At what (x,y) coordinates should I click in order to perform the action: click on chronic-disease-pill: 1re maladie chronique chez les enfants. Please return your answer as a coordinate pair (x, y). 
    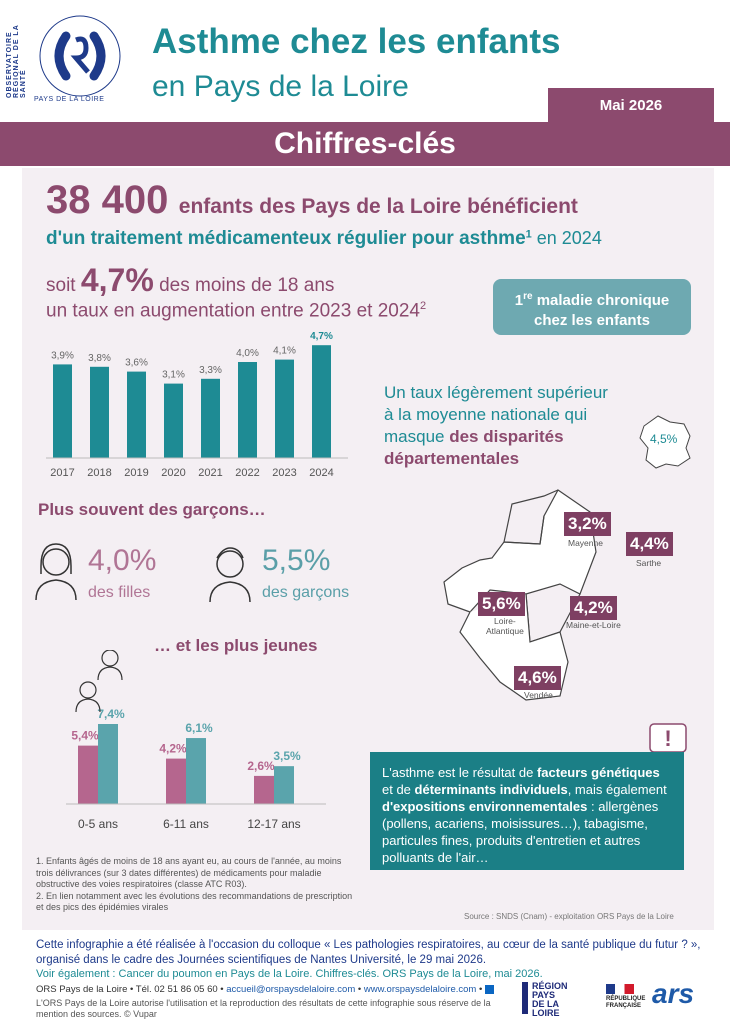
    Looking at the image, I should click on (592, 307).